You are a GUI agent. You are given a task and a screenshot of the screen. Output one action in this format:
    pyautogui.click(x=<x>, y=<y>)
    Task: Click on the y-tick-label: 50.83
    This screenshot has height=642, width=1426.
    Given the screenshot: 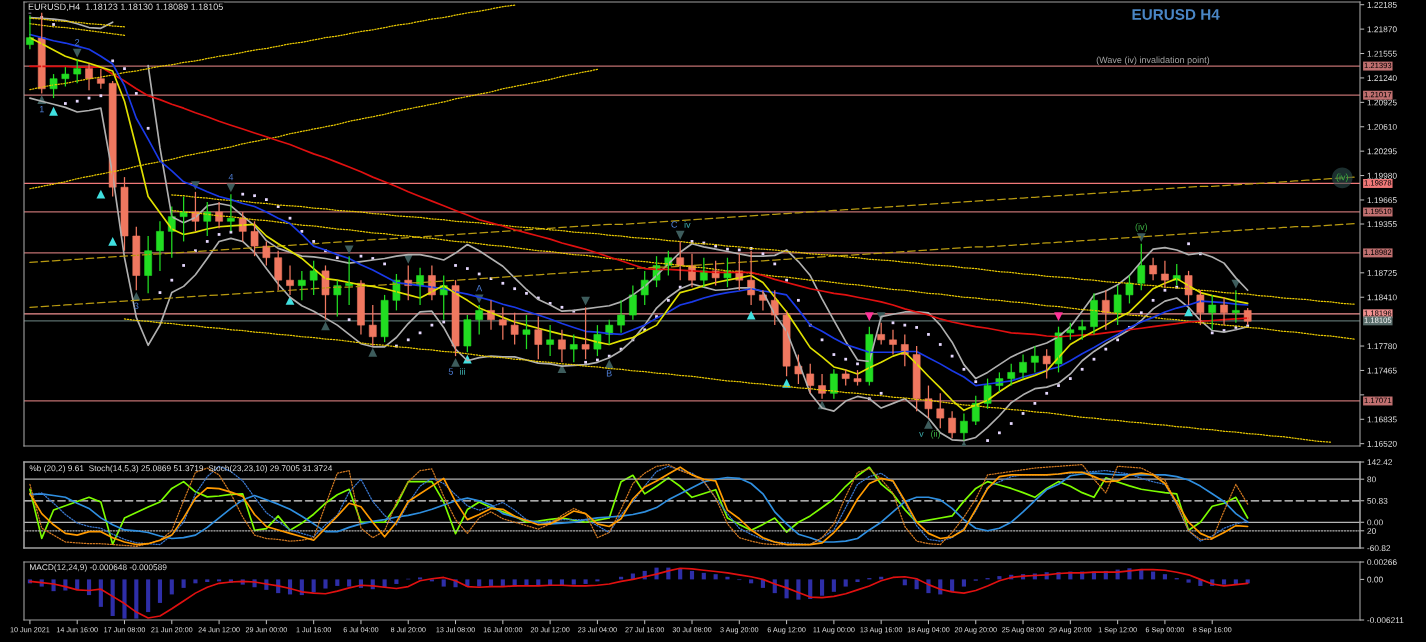 What is the action you would take?
    pyautogui.click(x=1377, y=500)
    